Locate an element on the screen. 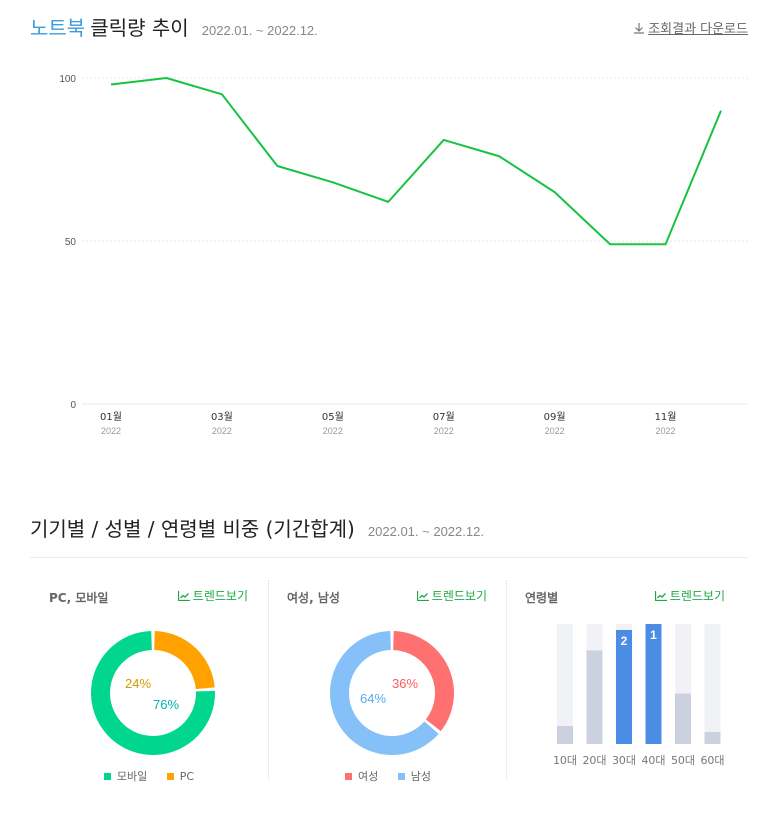  download-icon is located at coordinates (639, 28).